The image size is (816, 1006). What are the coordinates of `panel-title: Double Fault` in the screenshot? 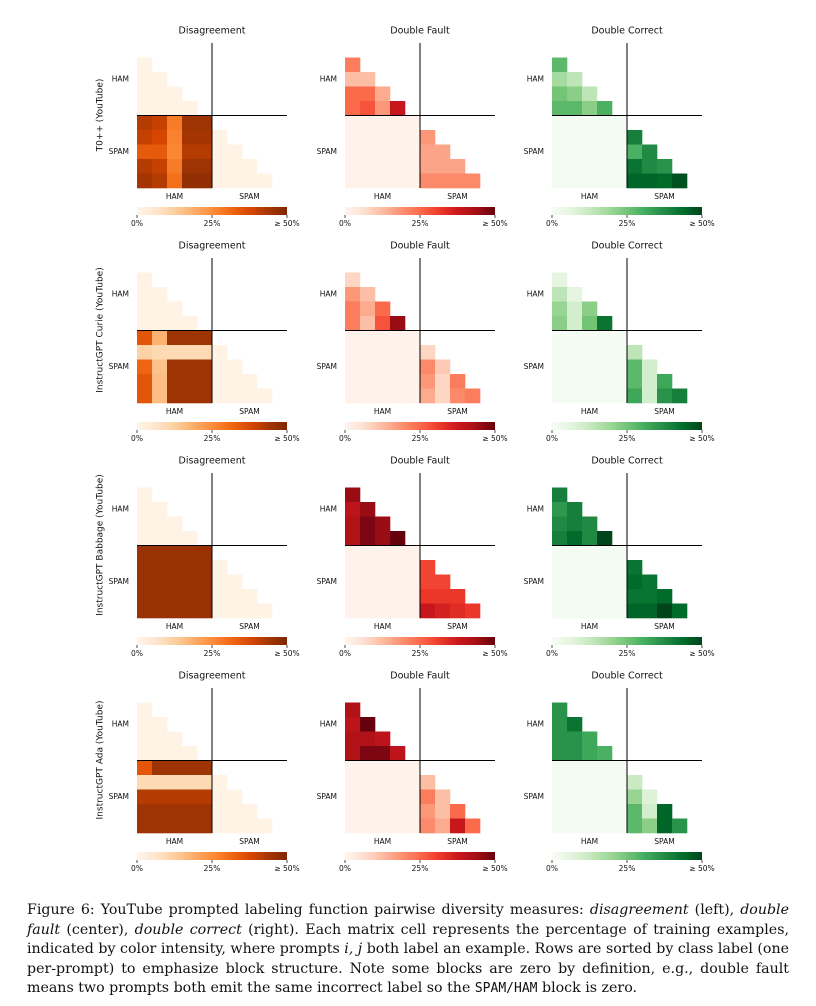 It's located at (420, 246).